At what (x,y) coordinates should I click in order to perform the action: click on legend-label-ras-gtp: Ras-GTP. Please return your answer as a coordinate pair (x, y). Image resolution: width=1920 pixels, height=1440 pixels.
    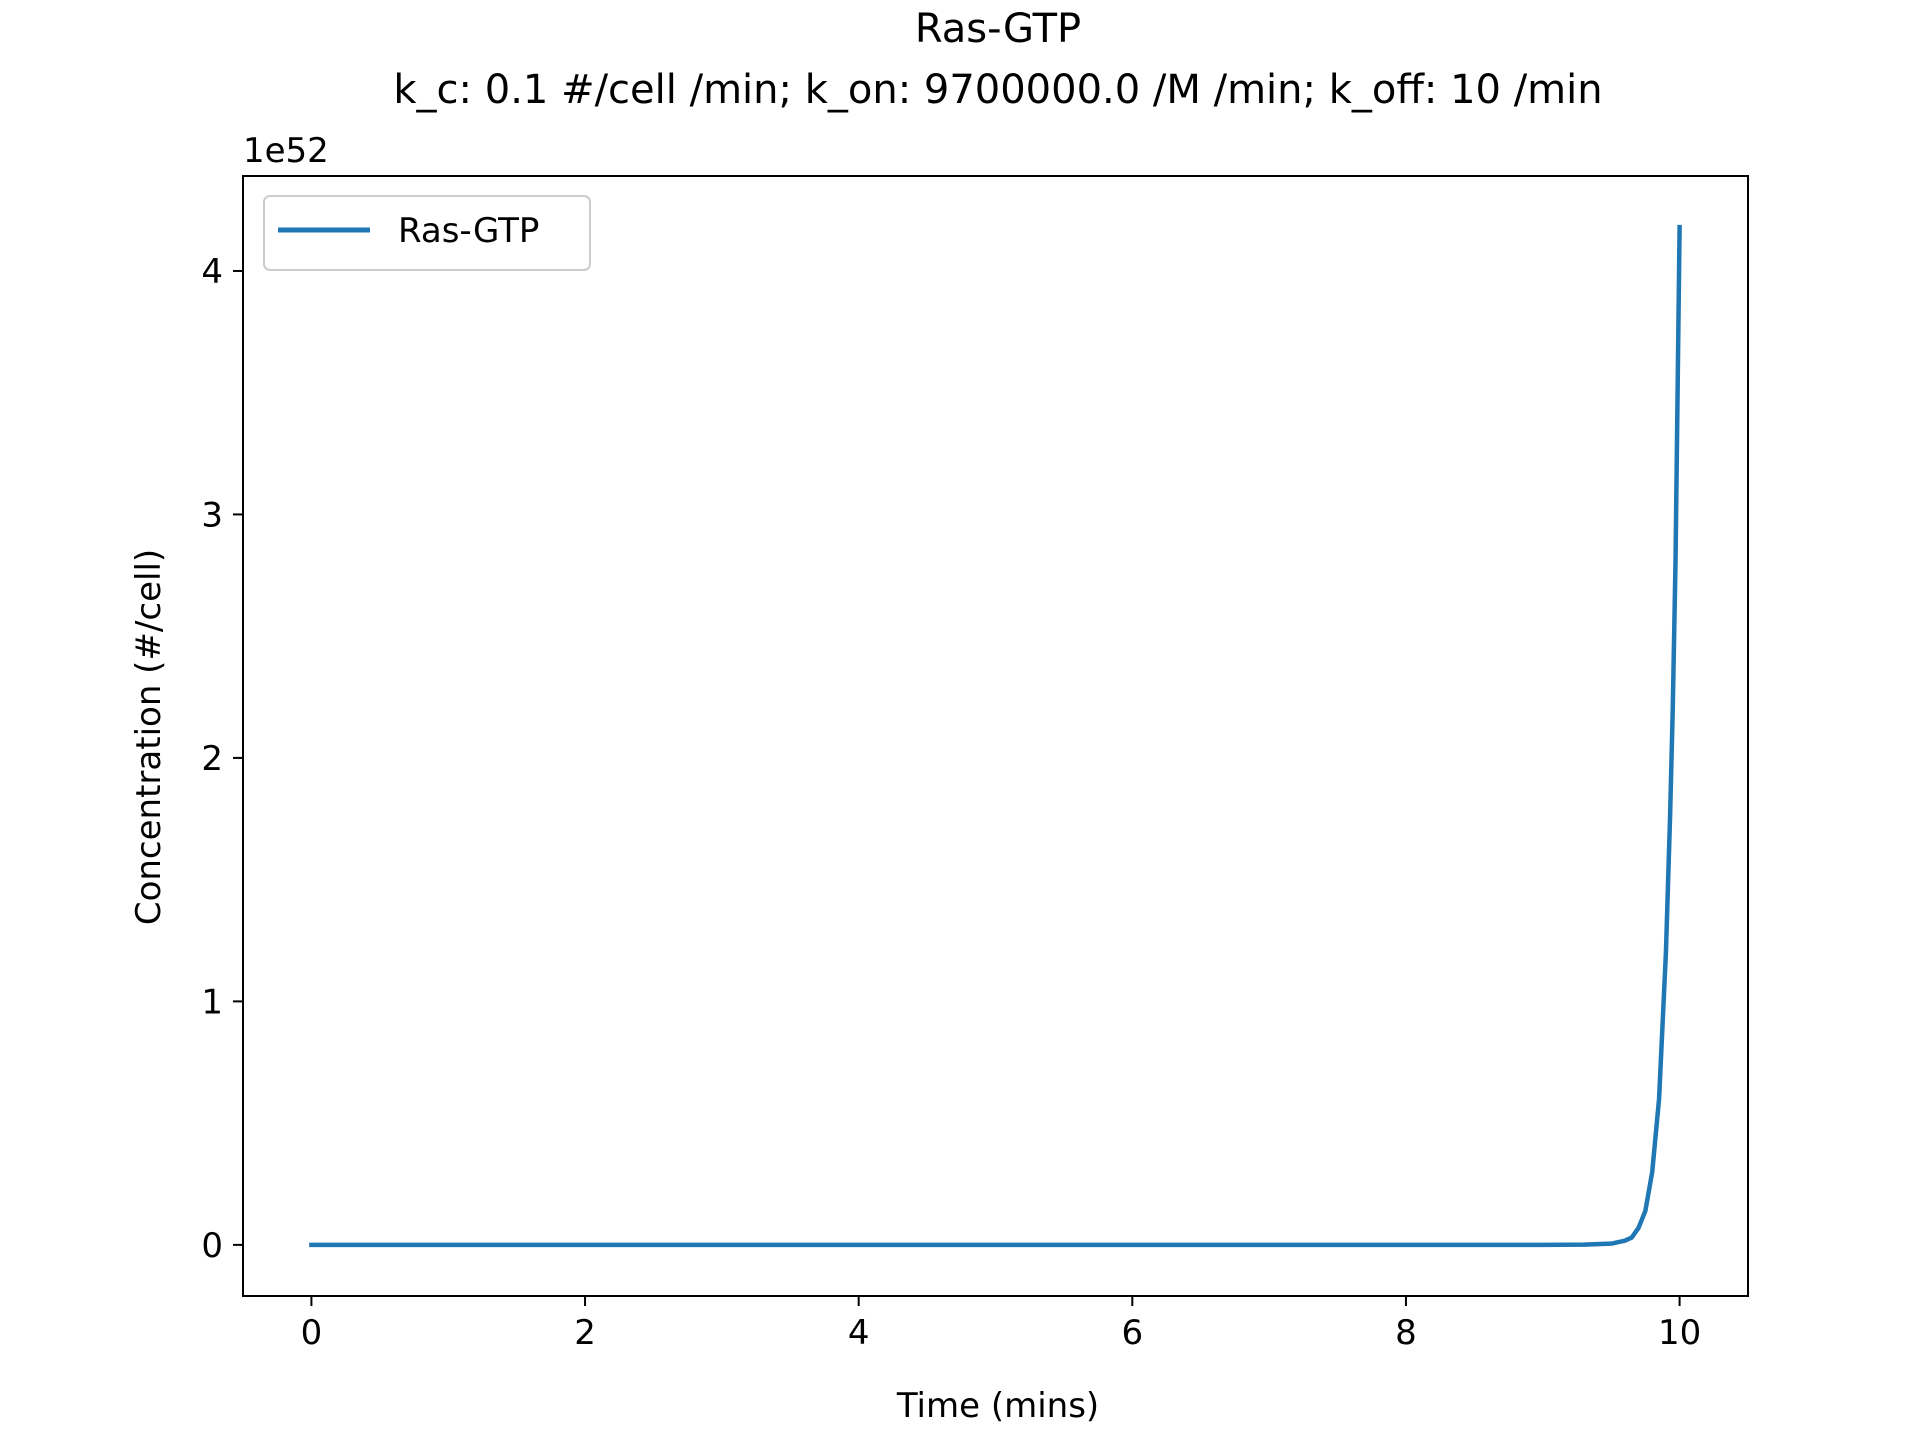
    Looking at the image, I should click on (468, 231).